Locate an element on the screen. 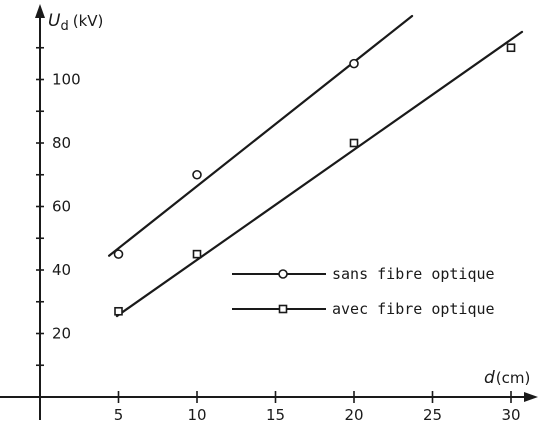 The image size is (538, 421). y-axis-unit: (kV) is located at coordinates (88, 21).